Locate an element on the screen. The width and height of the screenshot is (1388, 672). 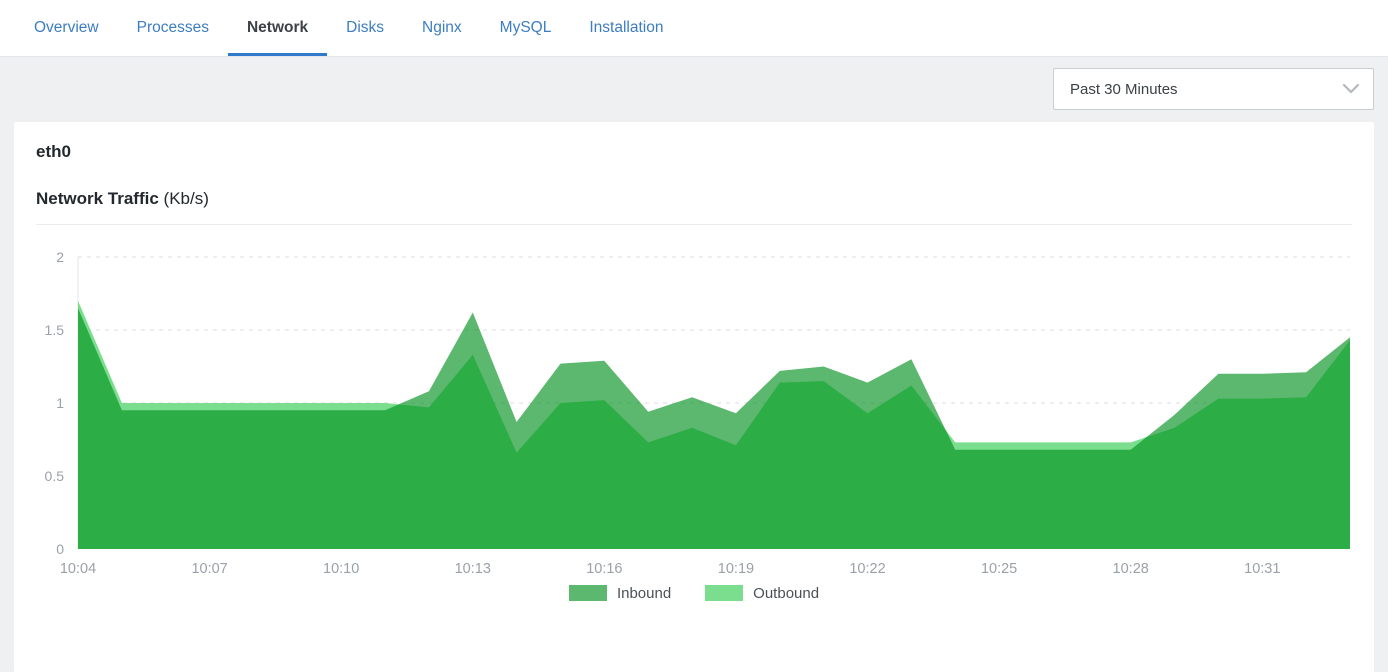
svg-text: 10:28 is located at coordinates (1131, 569).